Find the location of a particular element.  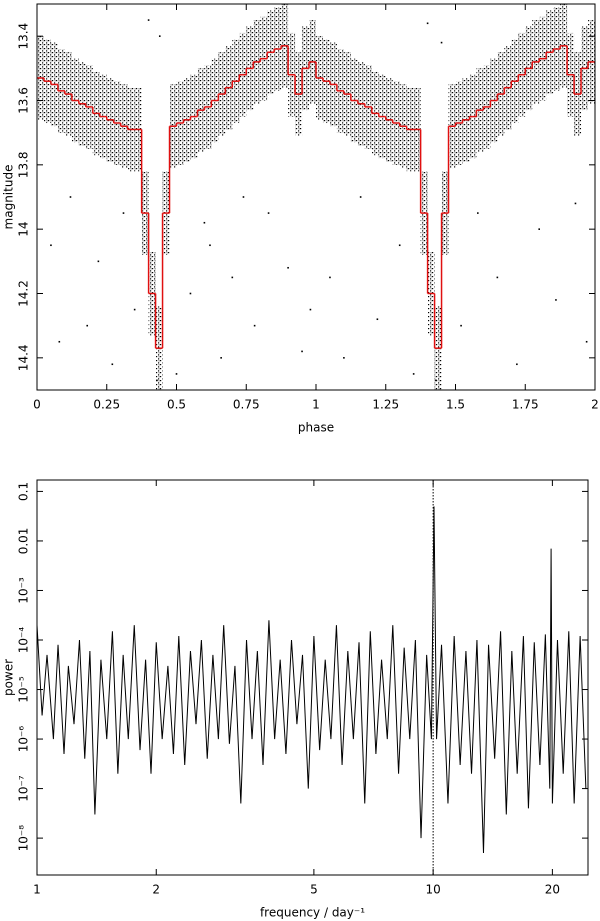

y-tick-label: 14.4 is located at coordinates (24, 357).